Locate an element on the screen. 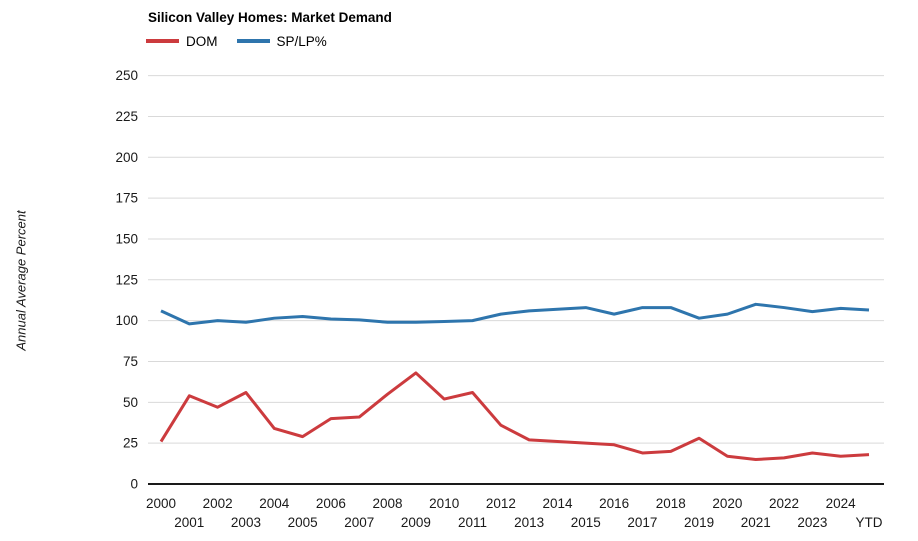 This screenshot has width=918, height=541. dom-line-swatch is located at coordinates (162, 41).